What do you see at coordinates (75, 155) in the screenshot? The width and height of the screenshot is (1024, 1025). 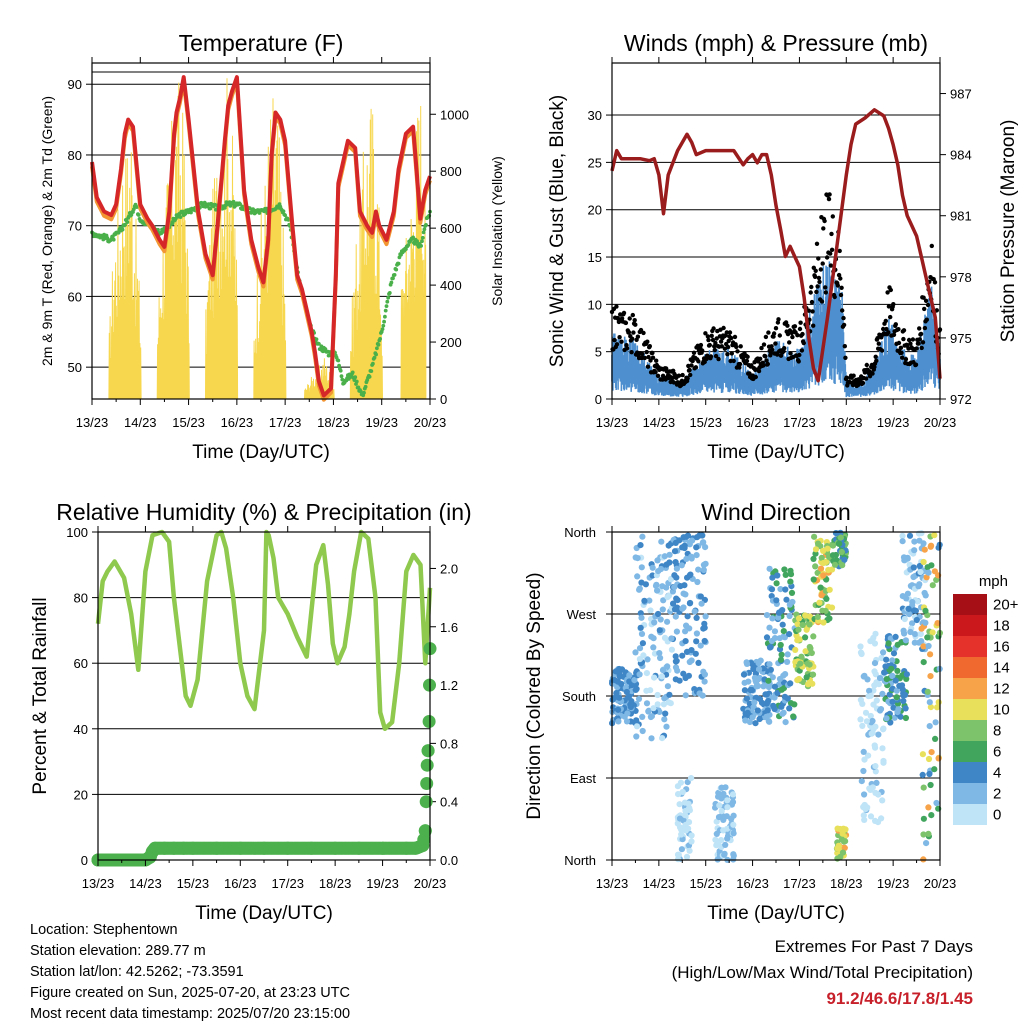 I see `y-tick-label: 80` at bounding box center [75, 155].